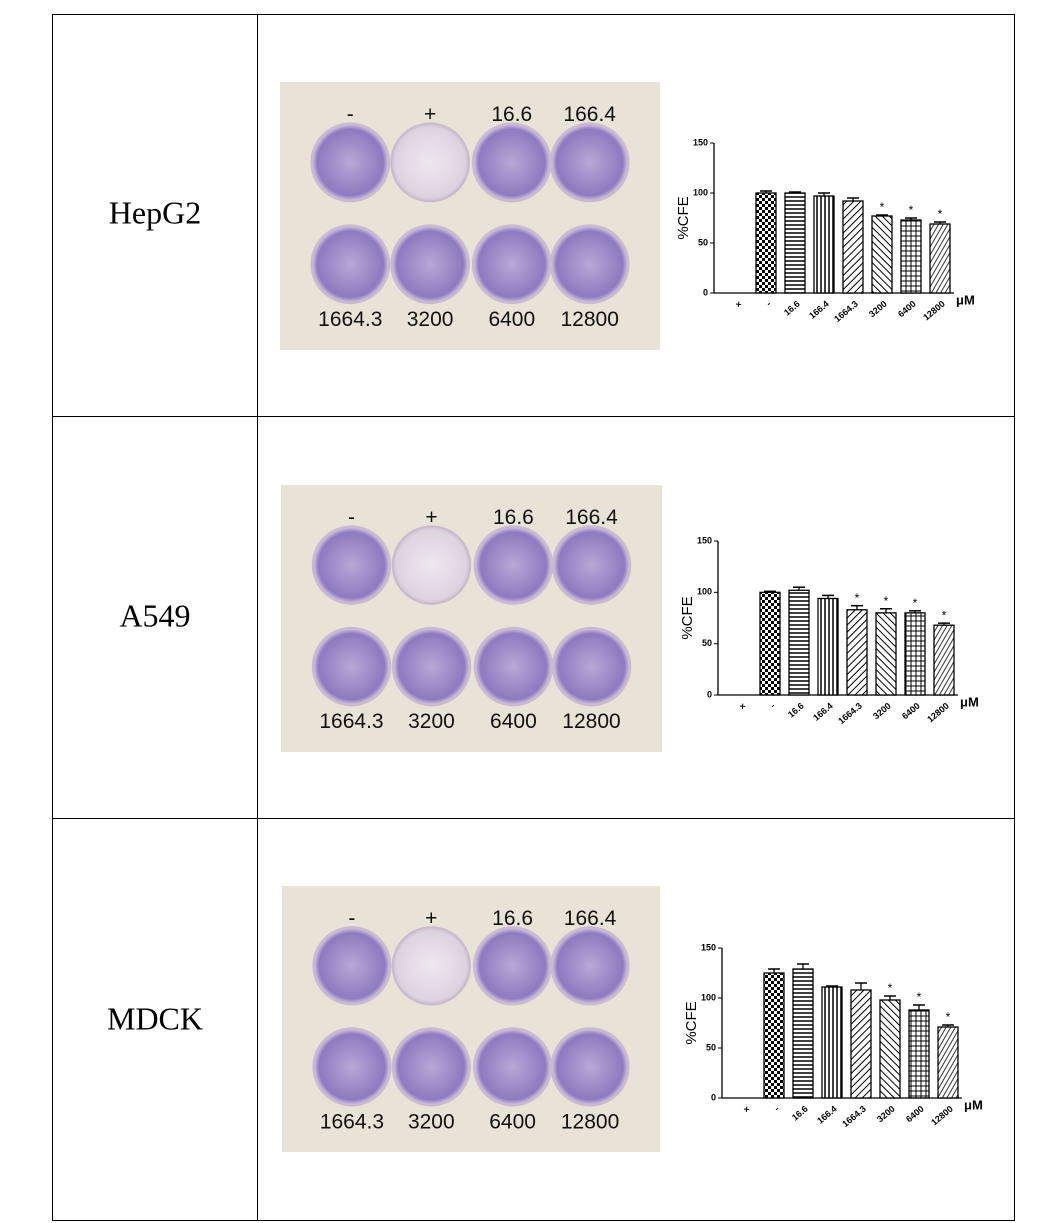  Describe the element at coordinates (512, 918) in the screenshot. I see `photo-label: 16.6` at that location.